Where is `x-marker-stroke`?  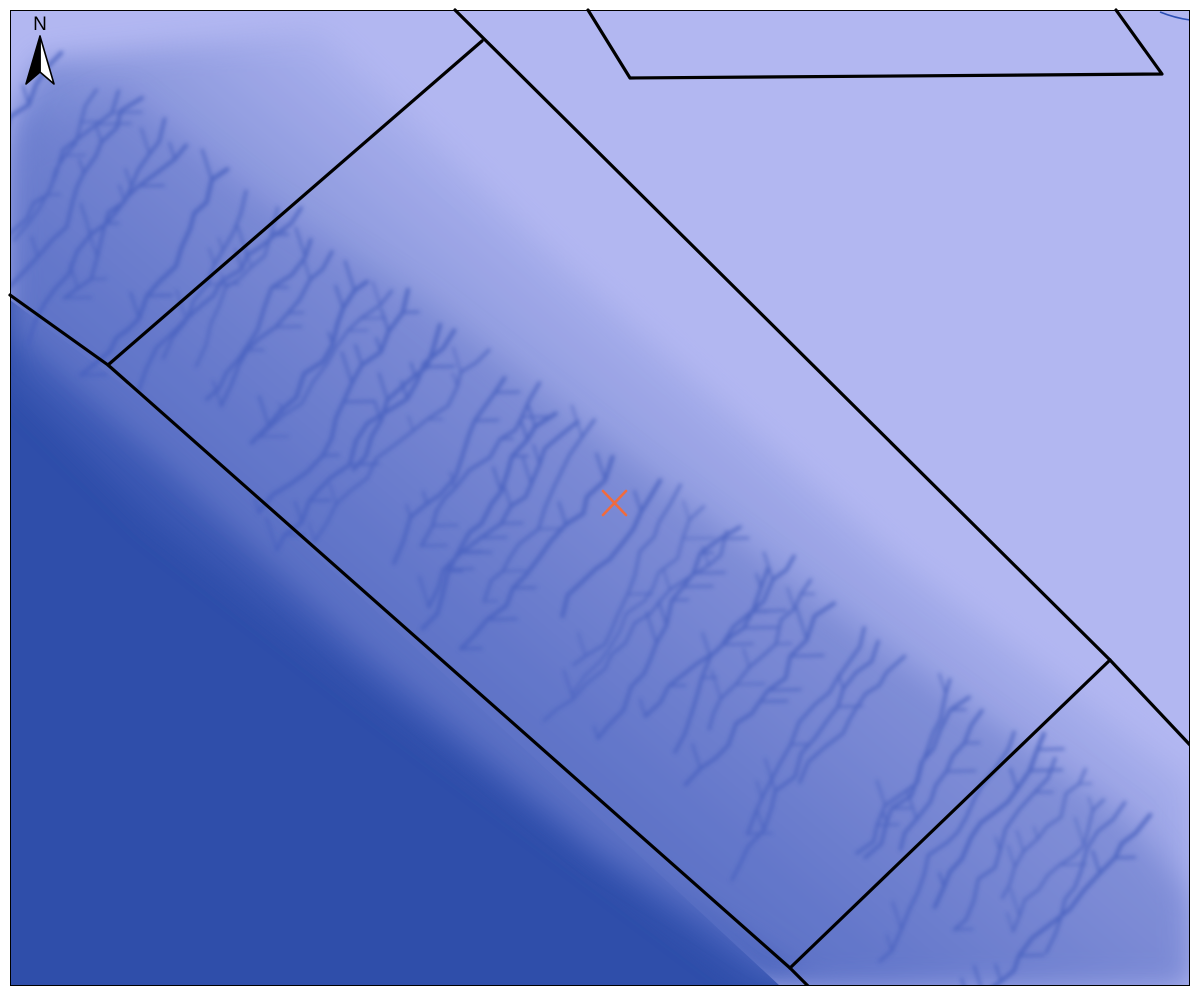
x-marker-stroke is located at coordinates (614, 503).